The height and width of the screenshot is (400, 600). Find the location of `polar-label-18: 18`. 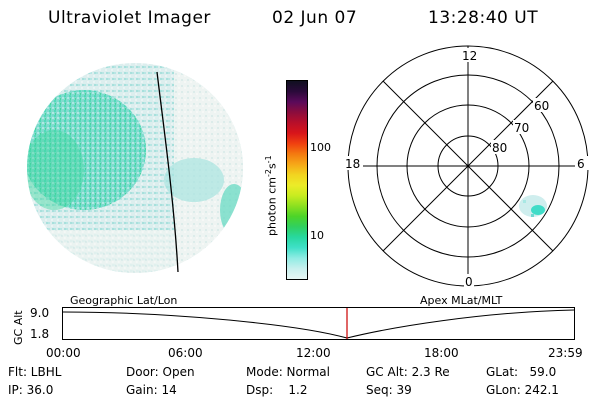

polar-label-18: 18 is located at coordinates (352, 164).